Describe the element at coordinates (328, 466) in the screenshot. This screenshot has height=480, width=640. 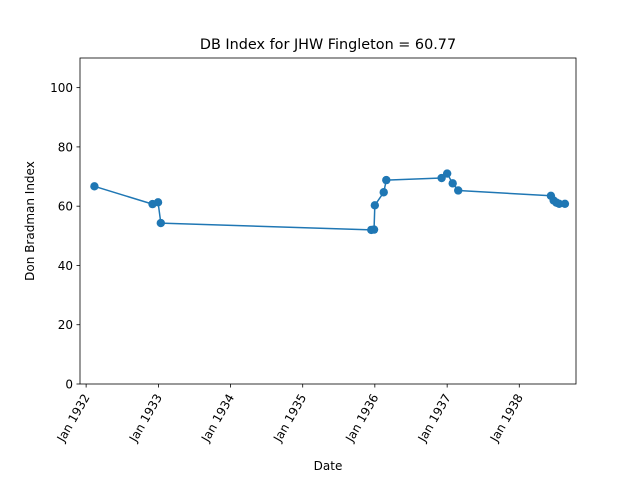
I see `x-axis-label: Date` at that location.